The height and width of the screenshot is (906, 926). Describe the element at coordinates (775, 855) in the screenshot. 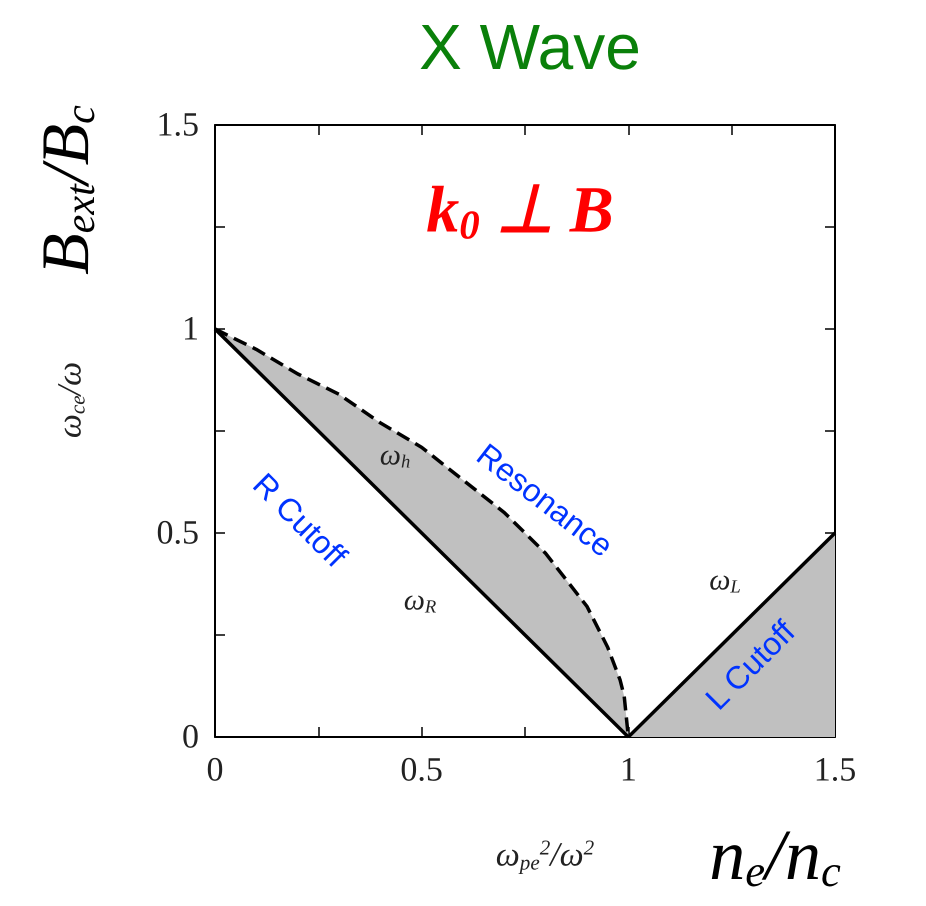

I see `text: ne/nc` at that location.